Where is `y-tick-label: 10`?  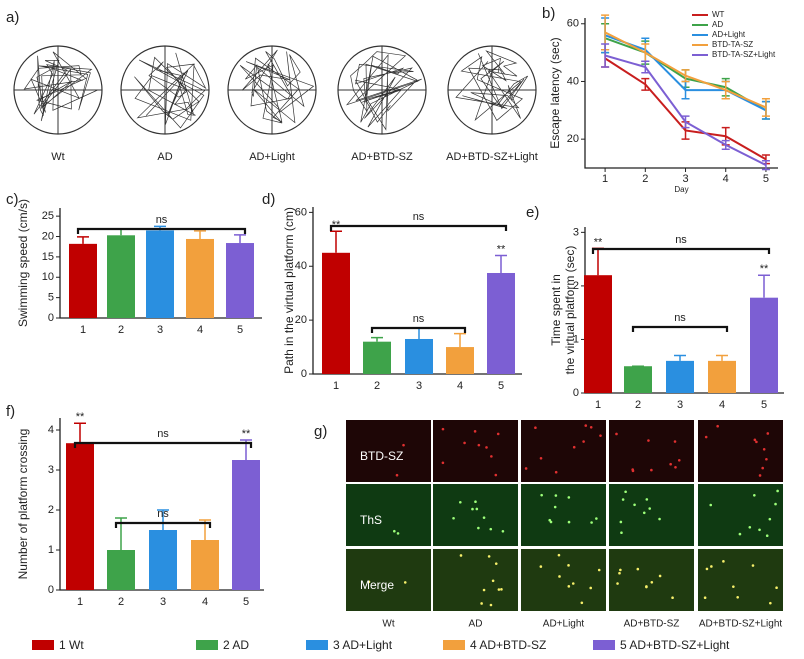
y-tick-label: 10 is located at coordinates (48, 277).